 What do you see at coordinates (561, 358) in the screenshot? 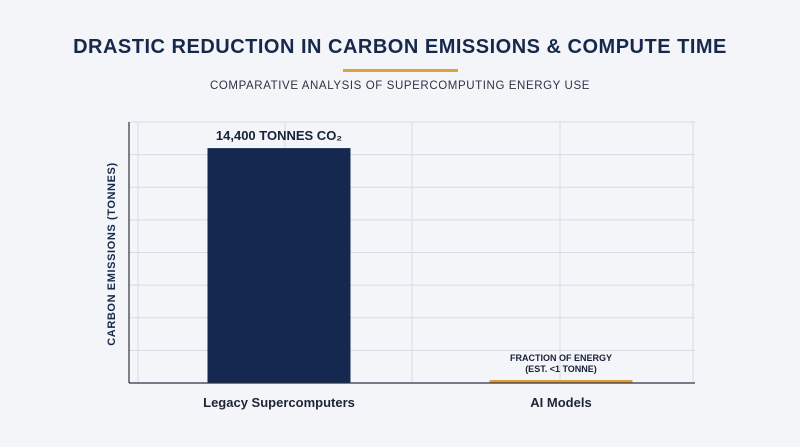
I see `bar-data-label: FRACTION OF ENERGY` at bounding box center [561, 358].